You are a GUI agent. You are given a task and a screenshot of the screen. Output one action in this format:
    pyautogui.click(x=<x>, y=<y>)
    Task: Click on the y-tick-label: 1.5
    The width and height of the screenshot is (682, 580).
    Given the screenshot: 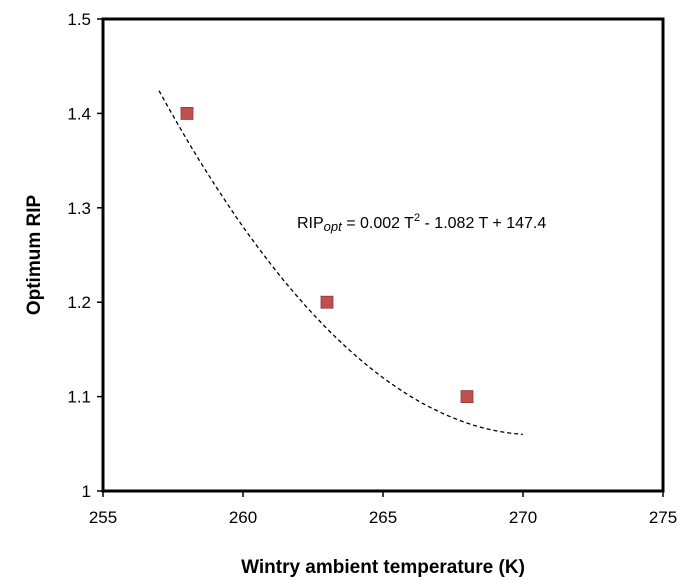 What is the action you would take?
    pyautogui.click(x=79, y=19)
    